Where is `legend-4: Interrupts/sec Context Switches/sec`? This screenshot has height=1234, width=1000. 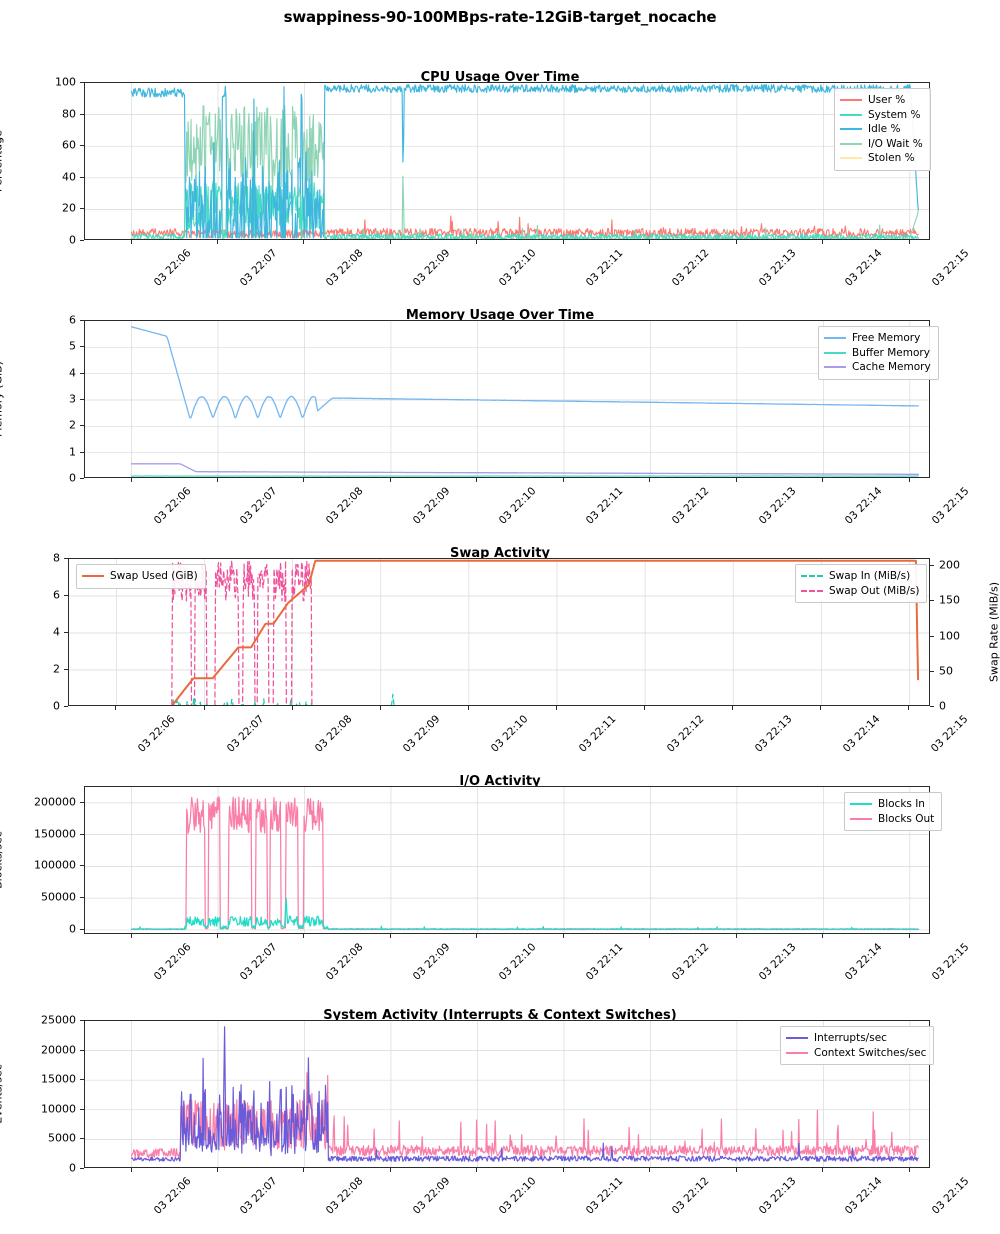
legend-4: Interrupts/sec Context Switches/sec is located at coordinates (857, 1045).